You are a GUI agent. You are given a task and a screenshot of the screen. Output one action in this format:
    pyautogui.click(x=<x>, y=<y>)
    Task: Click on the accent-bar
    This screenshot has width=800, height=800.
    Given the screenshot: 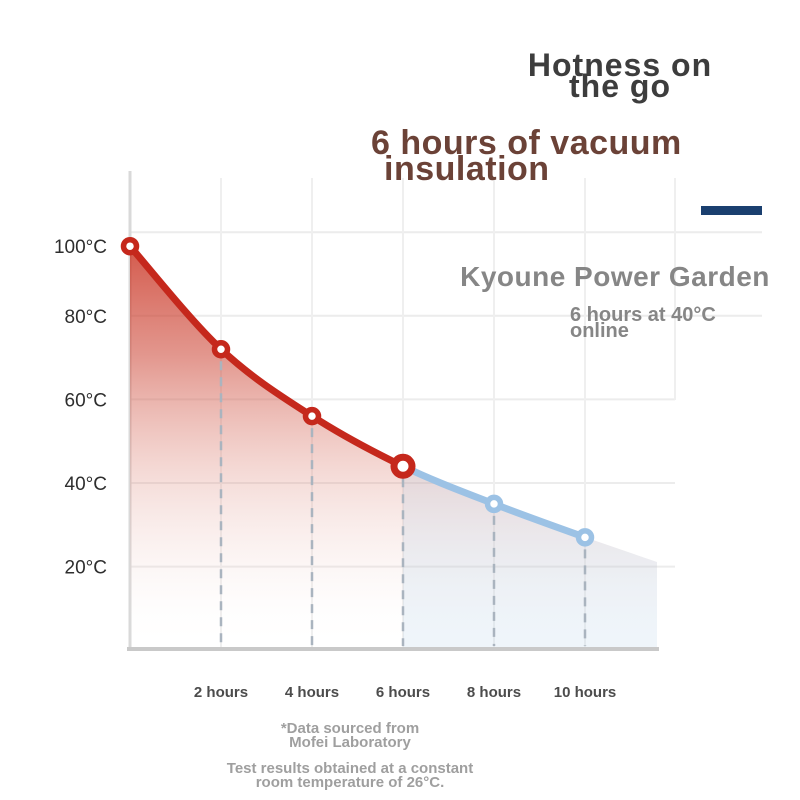 What is the action you would take?
    pyautogui.click(x=731, y=210)
    